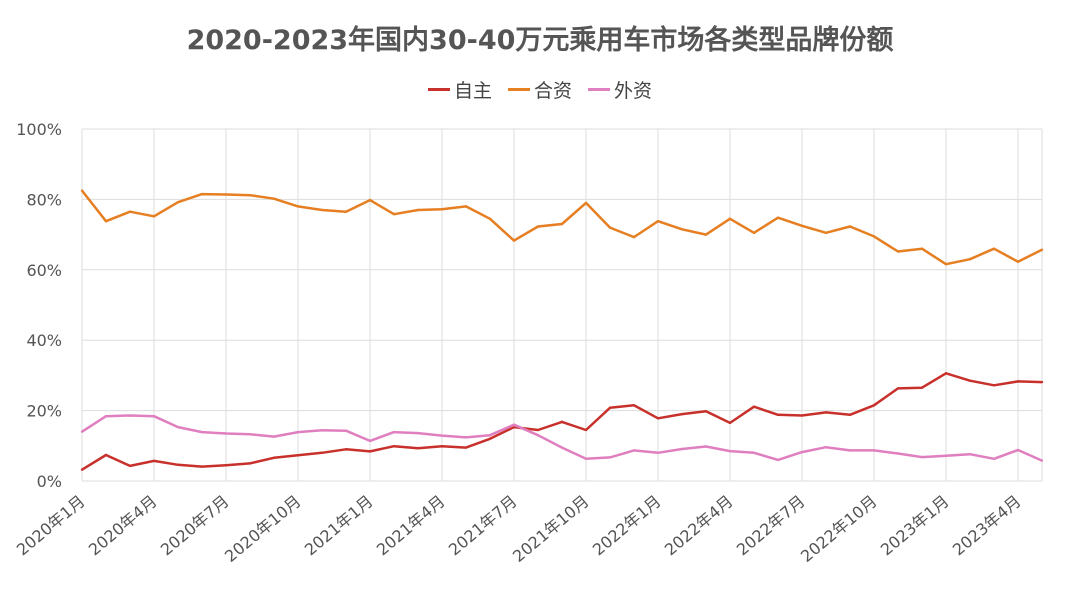 This screenshot has width=1080, height=608. I want to click on x-tick-label: 2021年4月, so click(411, 526).